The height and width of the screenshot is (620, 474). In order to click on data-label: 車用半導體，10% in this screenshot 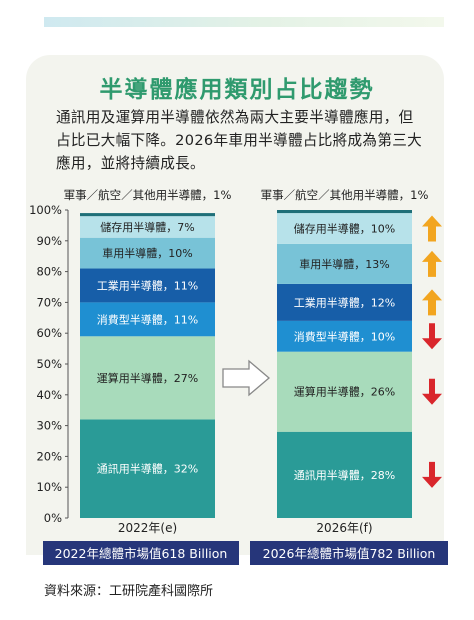, I will do `click(147, 253)`.